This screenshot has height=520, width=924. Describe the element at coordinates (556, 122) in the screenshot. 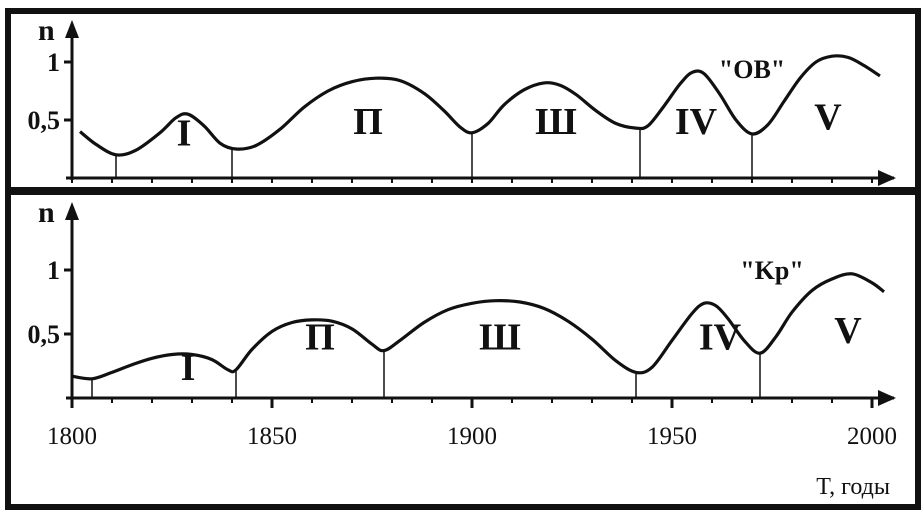

I see `period-label-top-2: Ш` at that location.